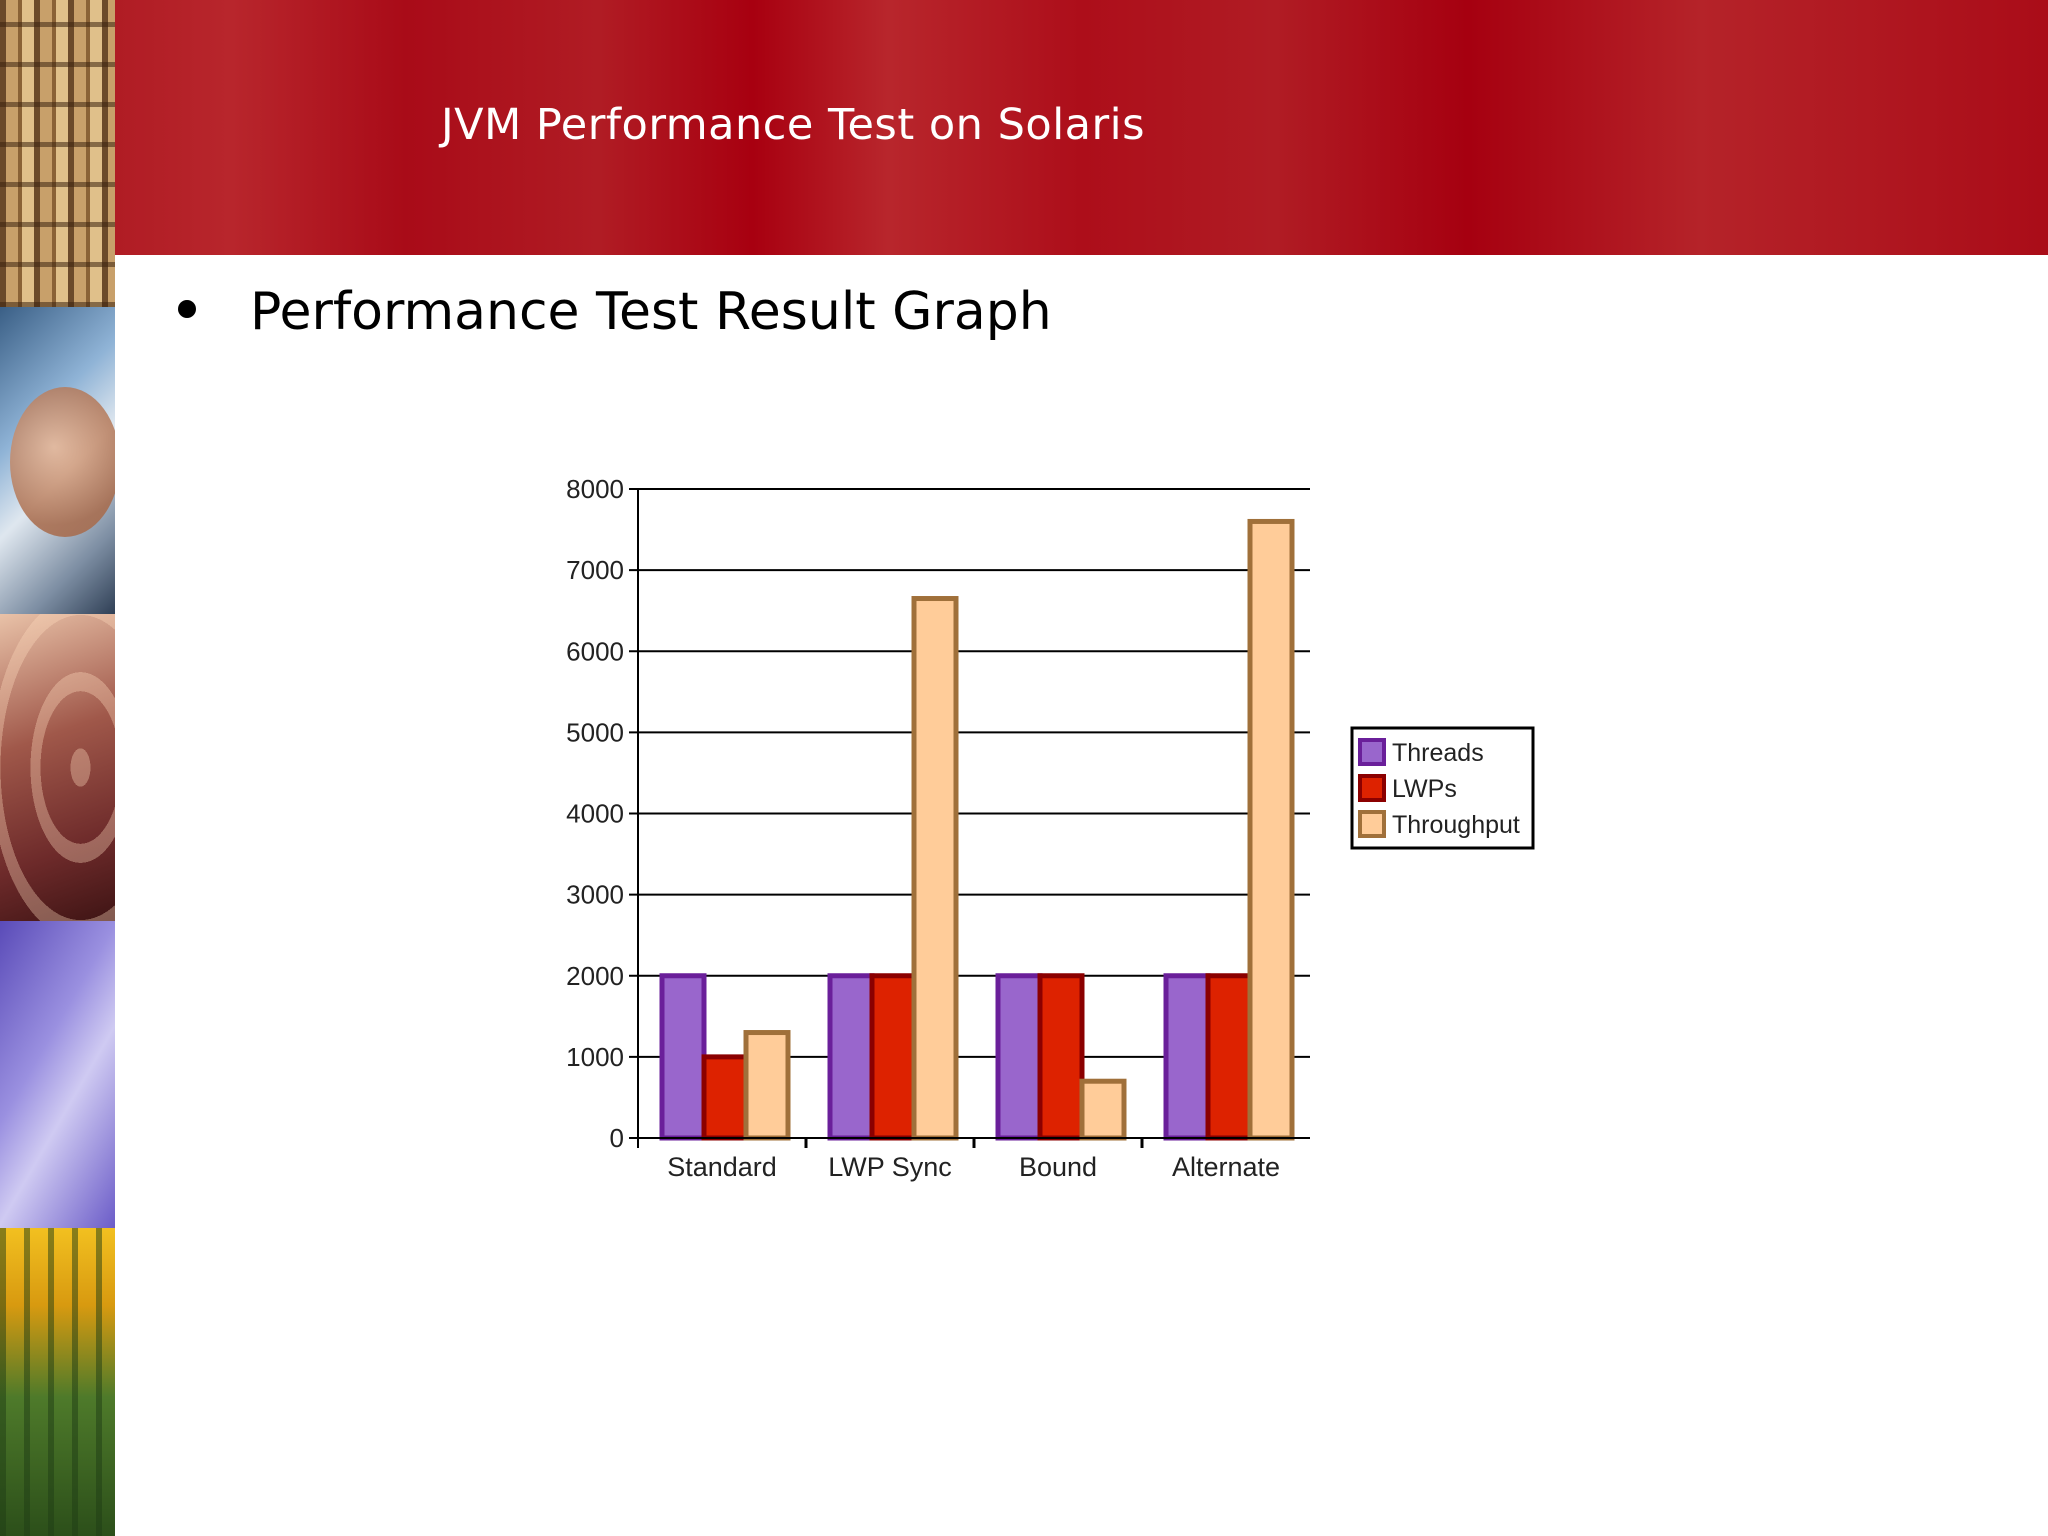 The height and width of the screenshot is (1536, 2048). Describe the element at coordinates (595, 895) in the screenshot. I see `y-tick-label: 3000` at that location.